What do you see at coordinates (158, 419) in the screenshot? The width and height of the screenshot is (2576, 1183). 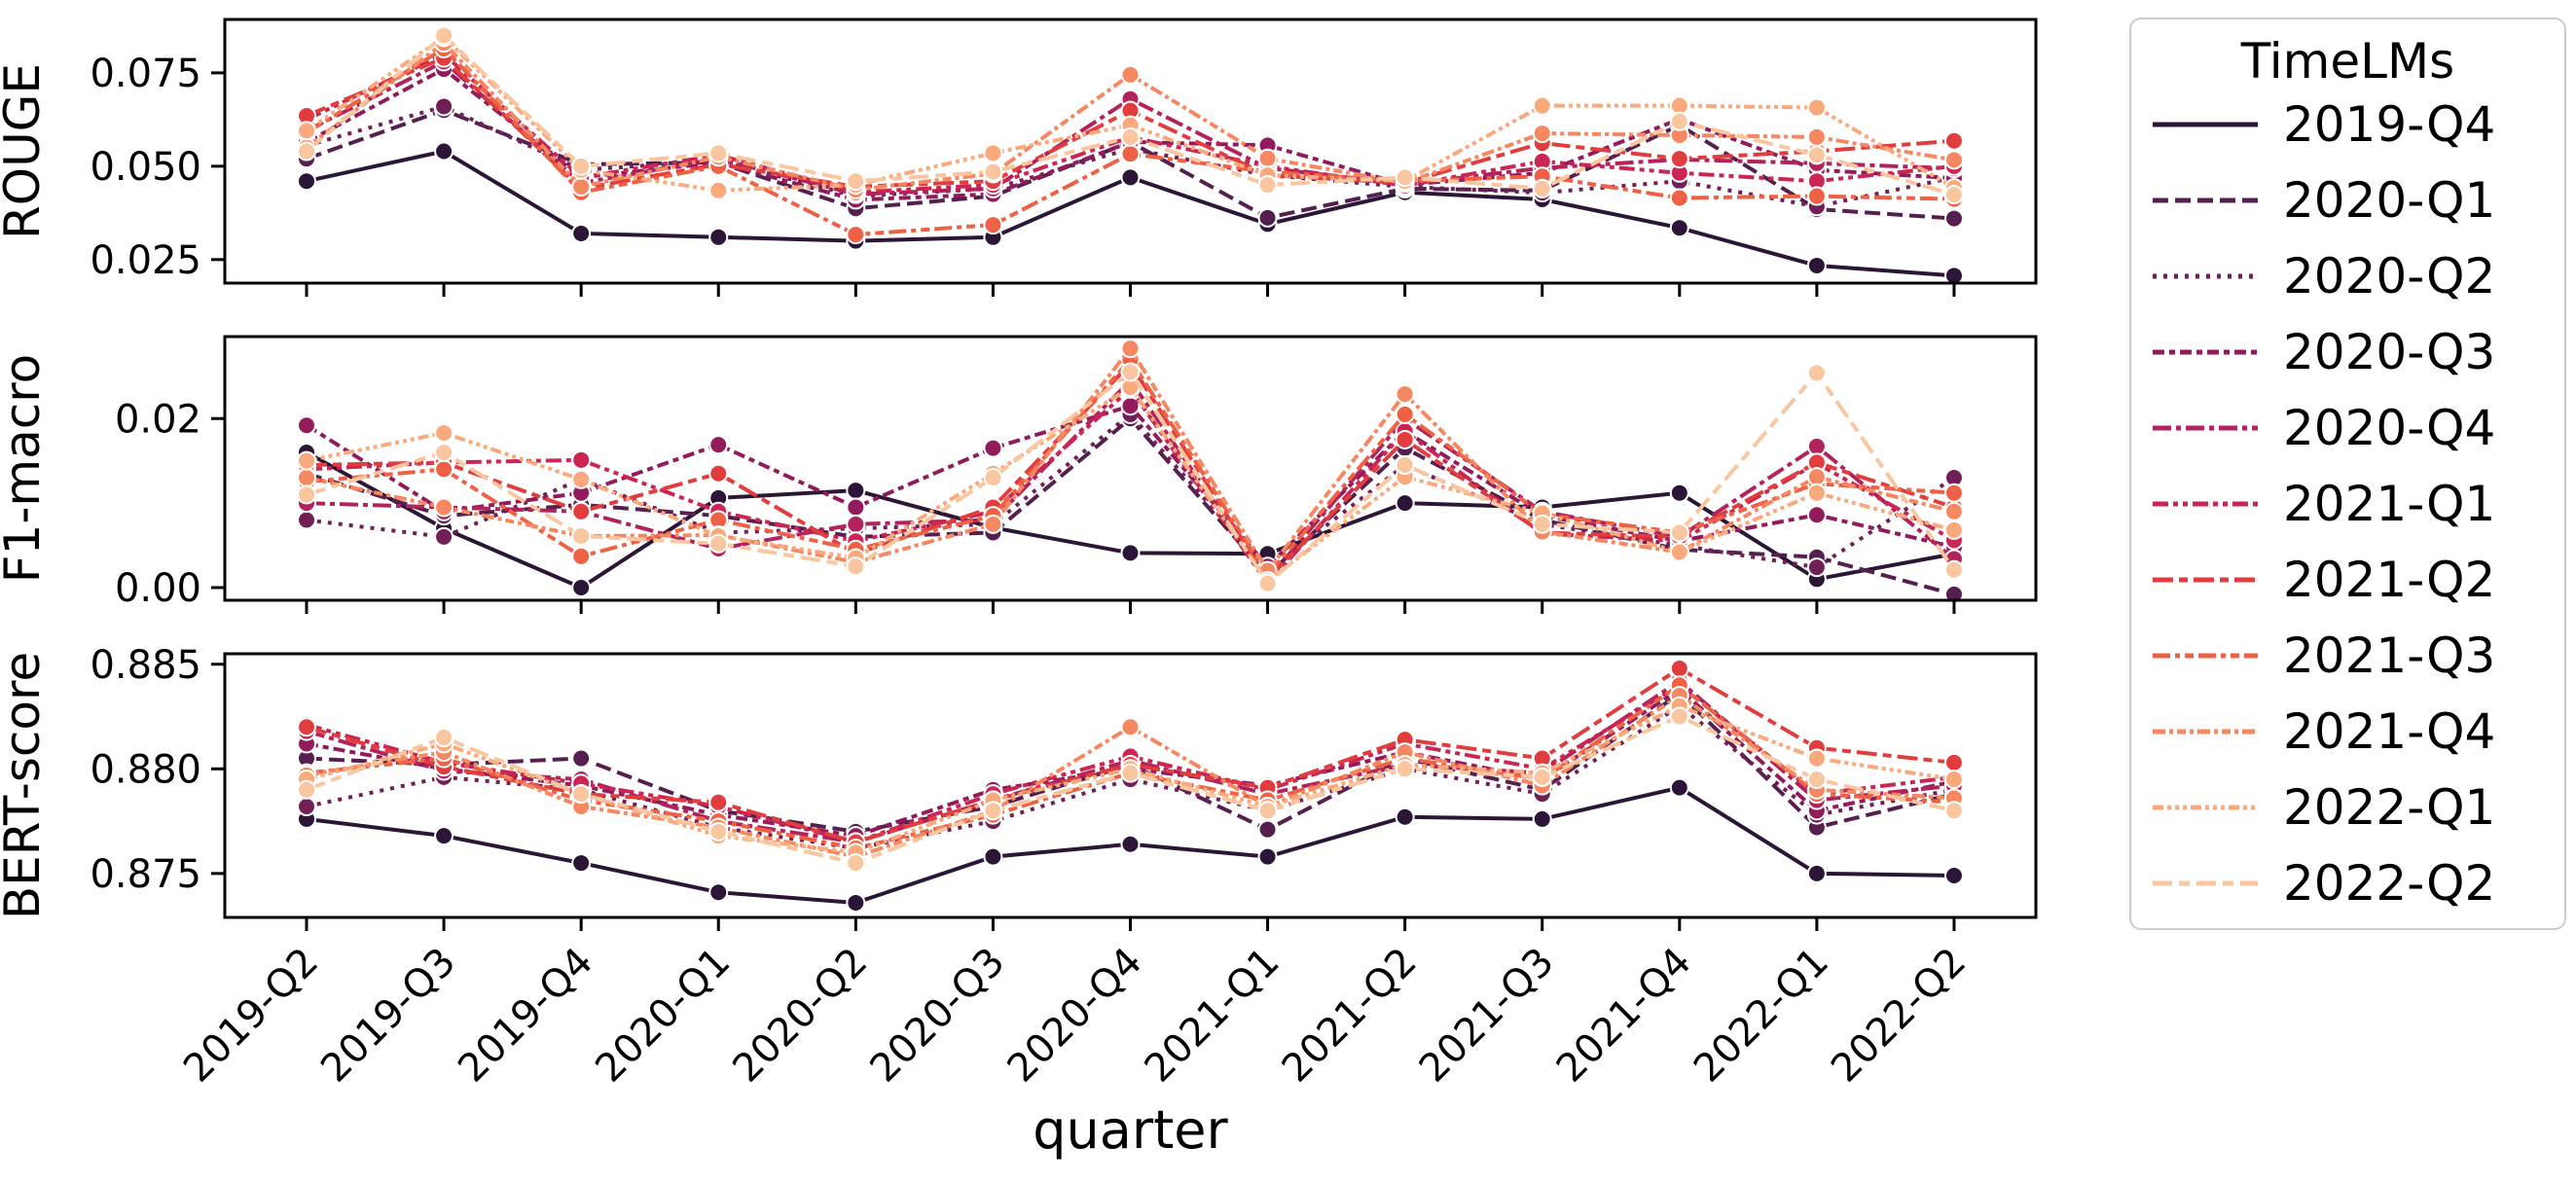 I see `y-tick-label: 0.02` at bounding box center [158, 419].